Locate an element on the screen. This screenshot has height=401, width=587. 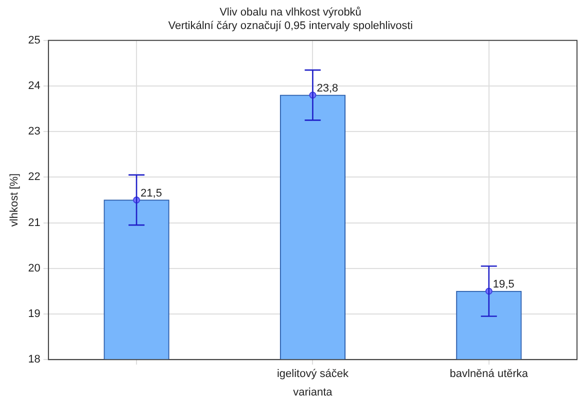
y-tick-label: 24 is located at coordinates (34, 86).